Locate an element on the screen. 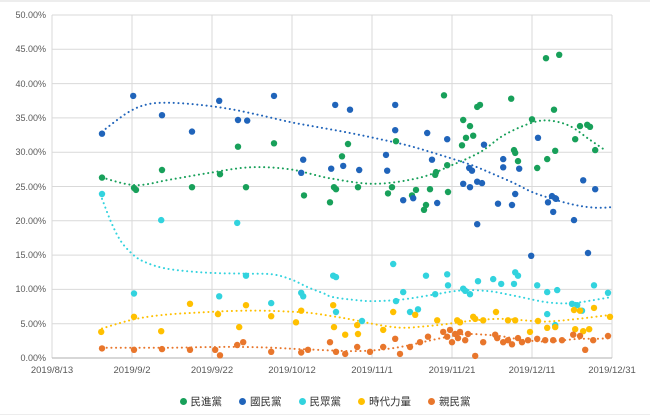  x-tick-label: 2019/12/31 is located at coordinates (612, 370).